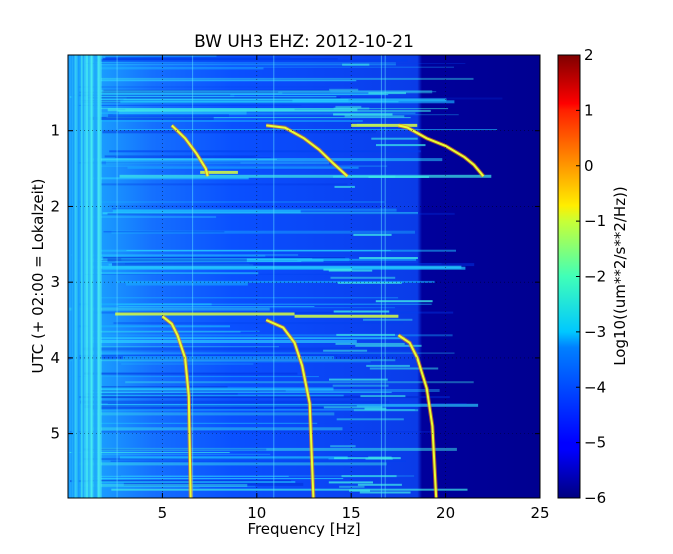 This screenshot has height=554, width=673. I want to click on colorbar-label: Log10((um**2/s**2/Hz)), so click(620, 276).